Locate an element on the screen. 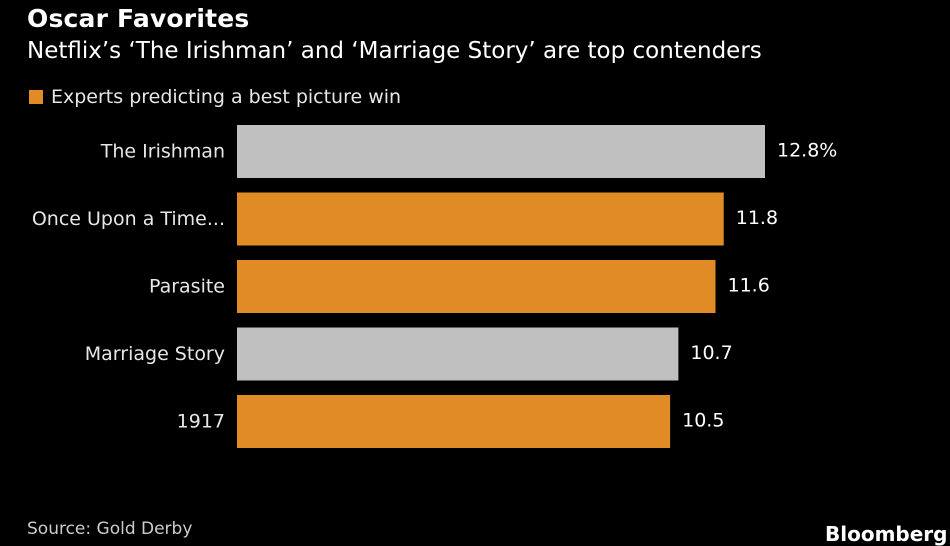 The height and width of the screenshot is (546, 950). chart-legend: Experts predicting a best picture win is located at coordinates (215, 97).